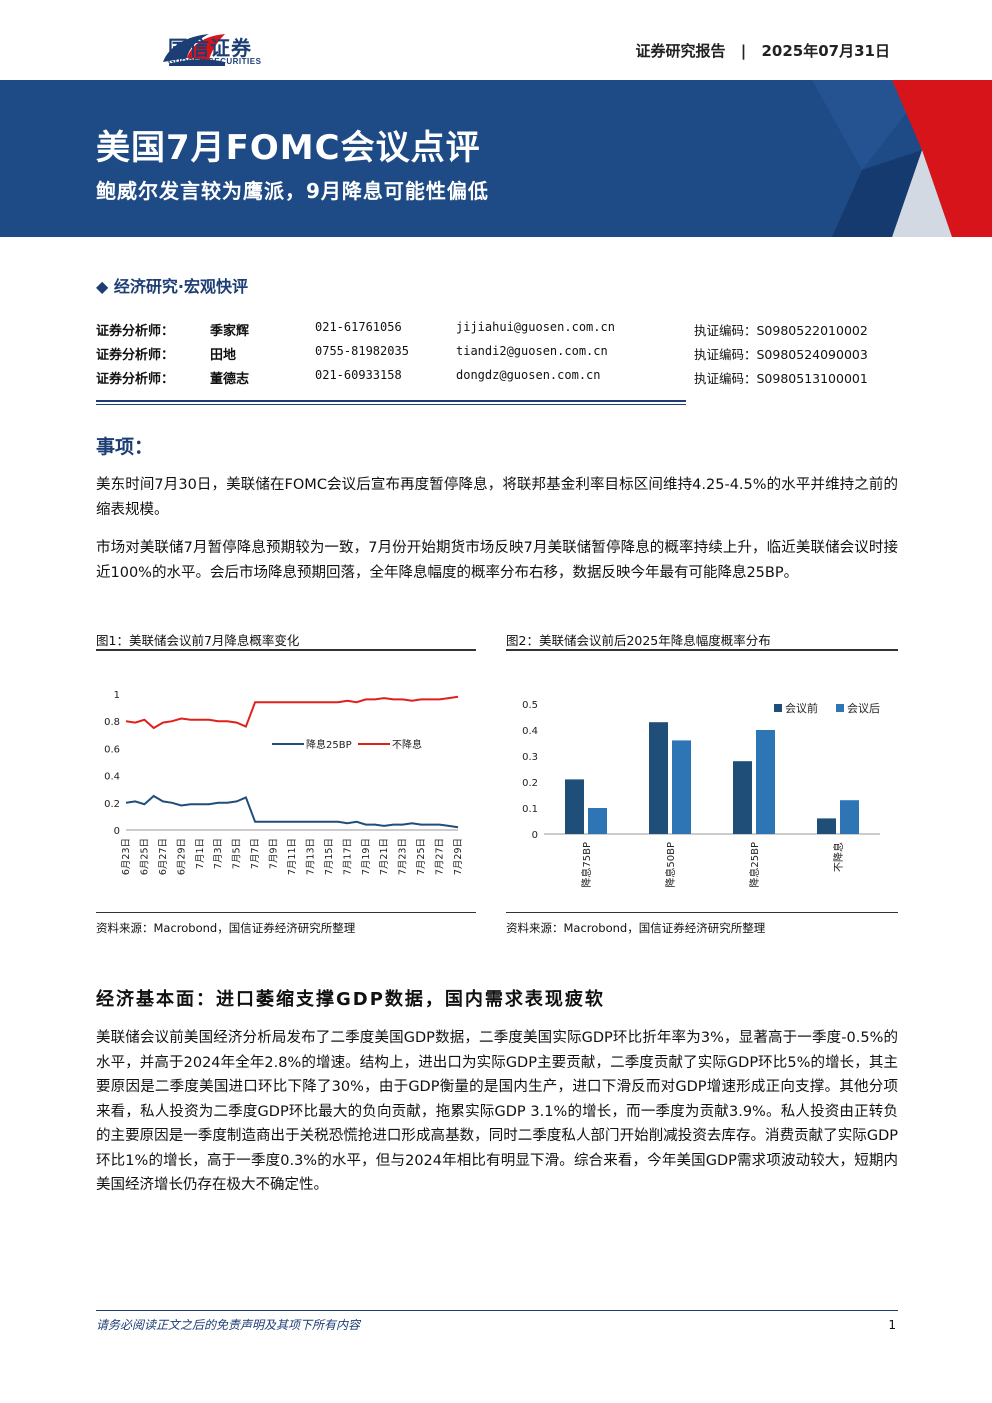 Image resolution: width=992 pixels, height=1403 pixels. What do you see at coordinates (230, 379) in the screenshot?
I see `analyst-name: 董德志` at bounding box center [230, 379].